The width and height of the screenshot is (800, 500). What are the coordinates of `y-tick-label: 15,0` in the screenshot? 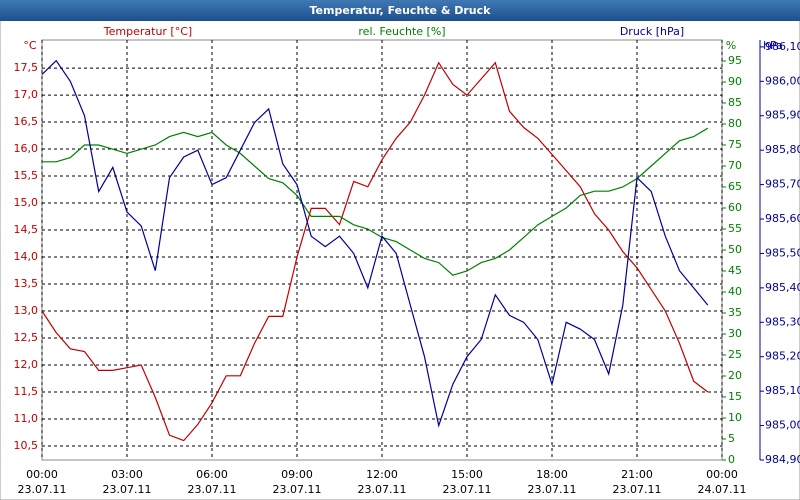 It's located at (26, 202).